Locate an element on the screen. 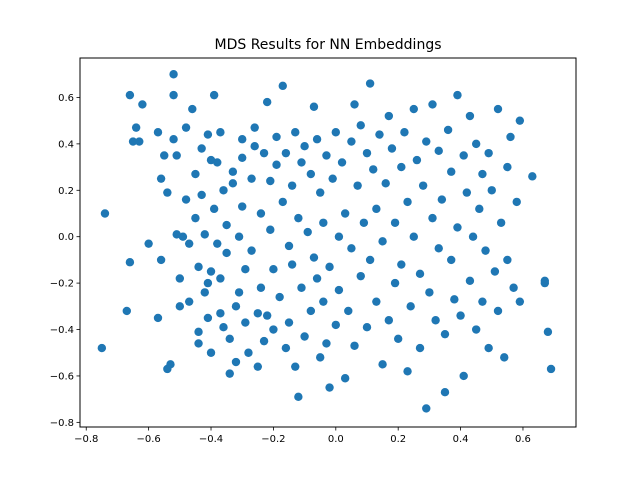  y-tick-label: 0.4 is located at coordinates (66, 144).